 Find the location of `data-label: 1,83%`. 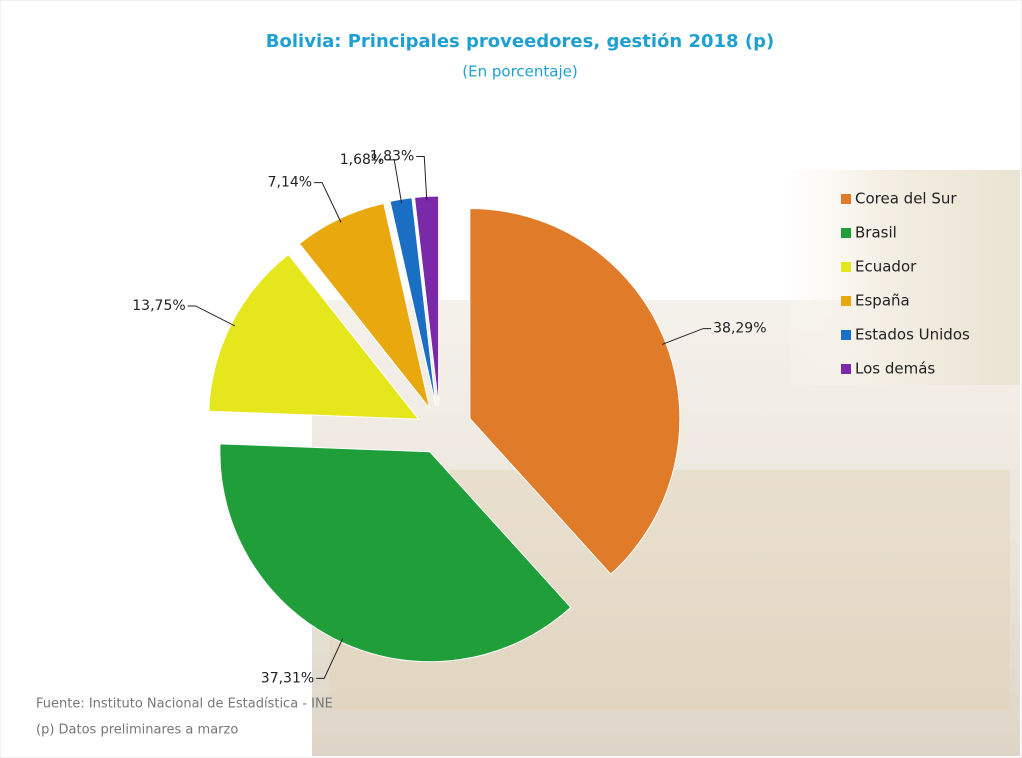

data-label: 1,83% is located at coordinates (392, 156).